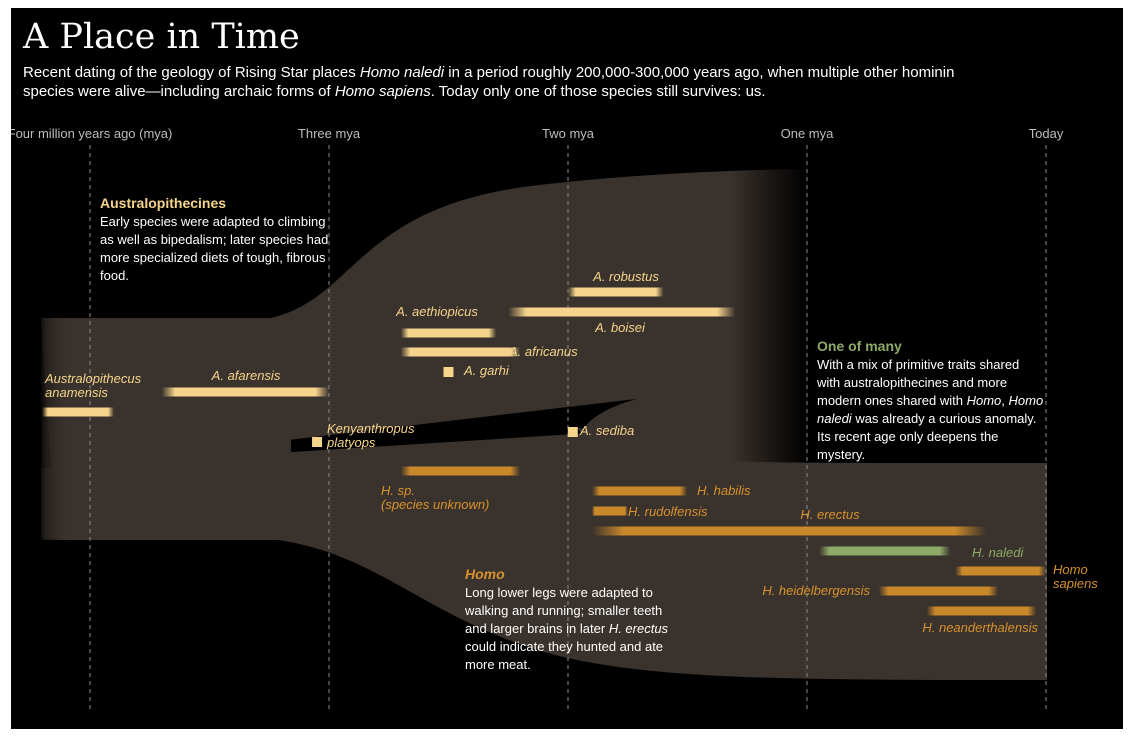 The image size is (1135, 736). What do you see at coordinates (668, 511) in the screenshot?
I see `label-h-rudolfensis-11: H. rudolfensis` at bounding box center [668, 511].